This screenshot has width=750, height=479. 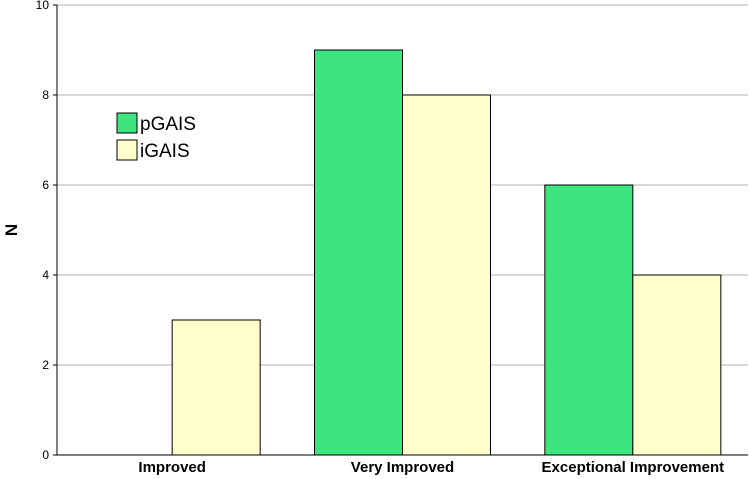 I want to click on x-category-label: Very Improved, so click(x=402, y=467).